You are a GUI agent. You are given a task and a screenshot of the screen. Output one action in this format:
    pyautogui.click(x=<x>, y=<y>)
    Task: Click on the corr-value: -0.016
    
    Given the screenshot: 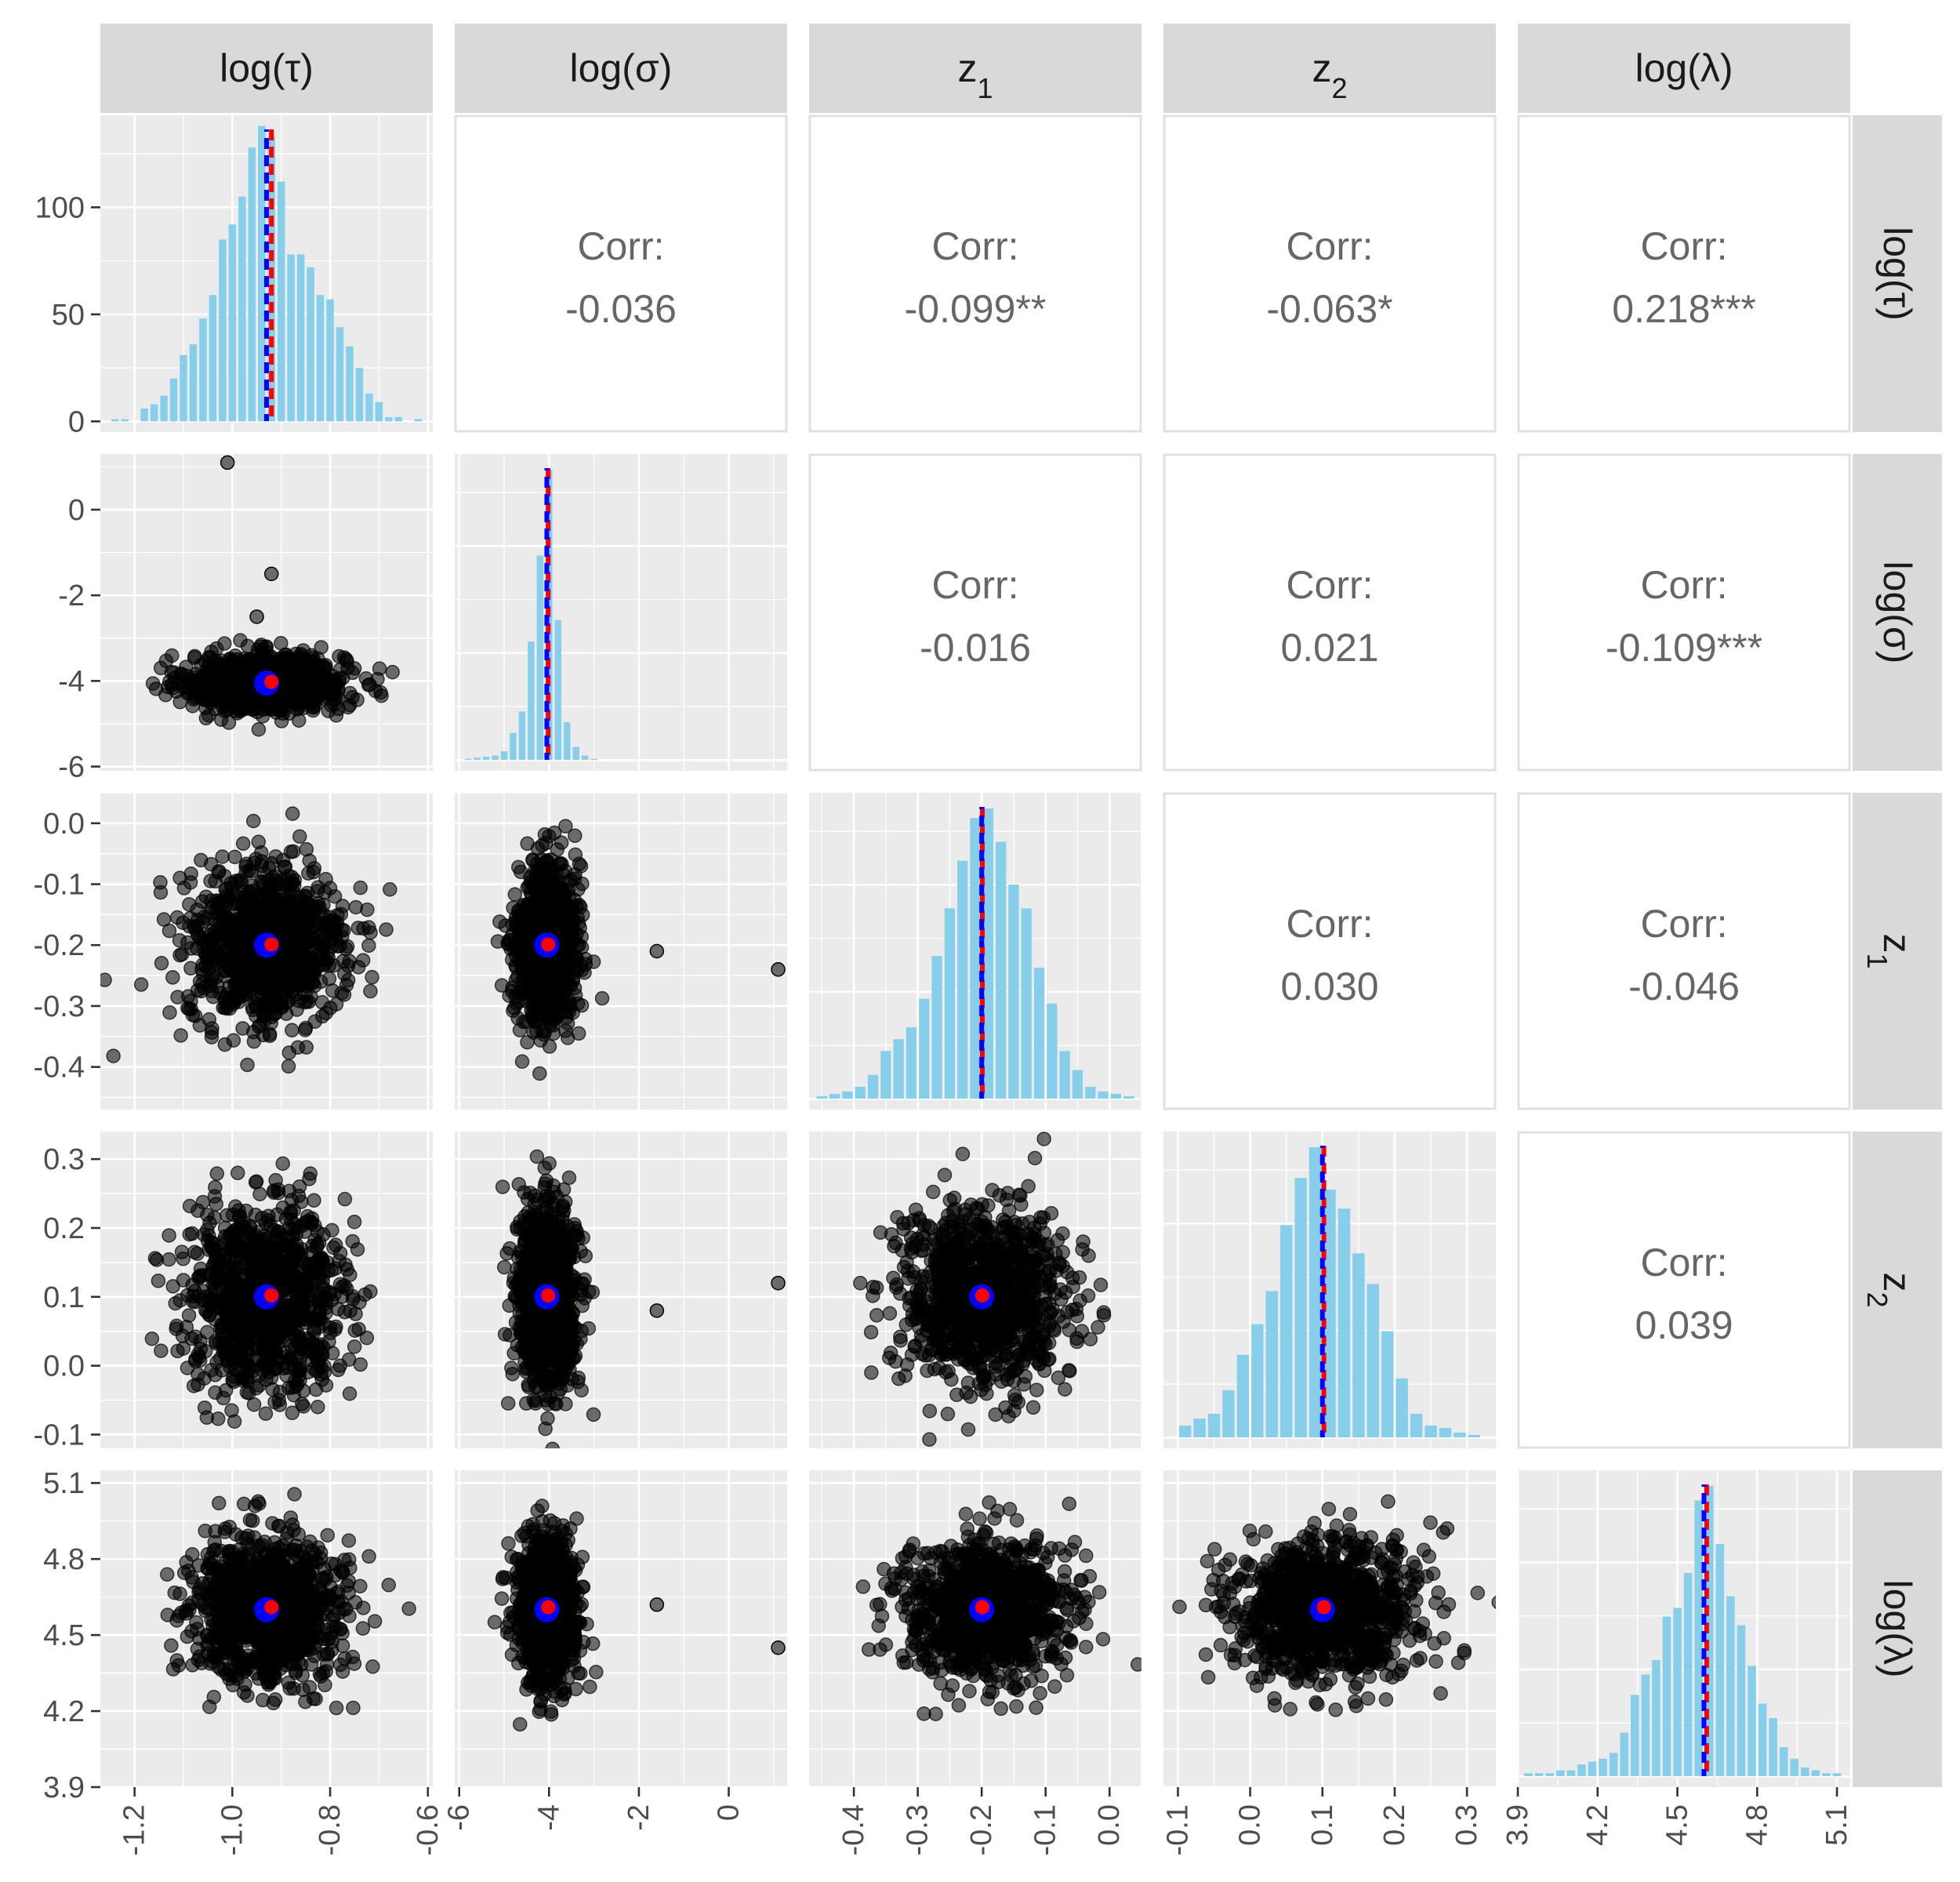 What is the action you would take?
    pyautogui.click(x=975, y=648)
    